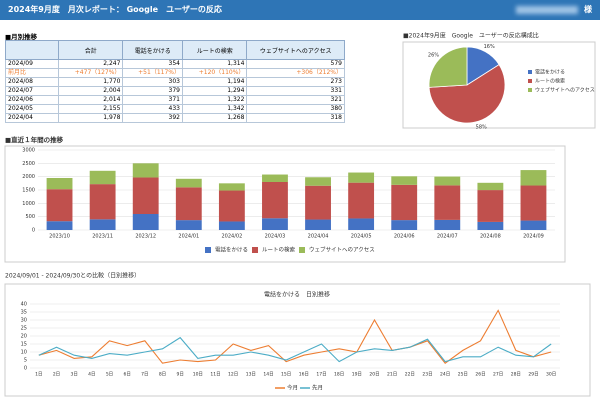 Image resolution: width=600 pixels, height=400 pixels. What do you see at coordinates (21, 37) in the screenshot?
I see `table-title: ■月別推移` at bounding box center [21, 37].